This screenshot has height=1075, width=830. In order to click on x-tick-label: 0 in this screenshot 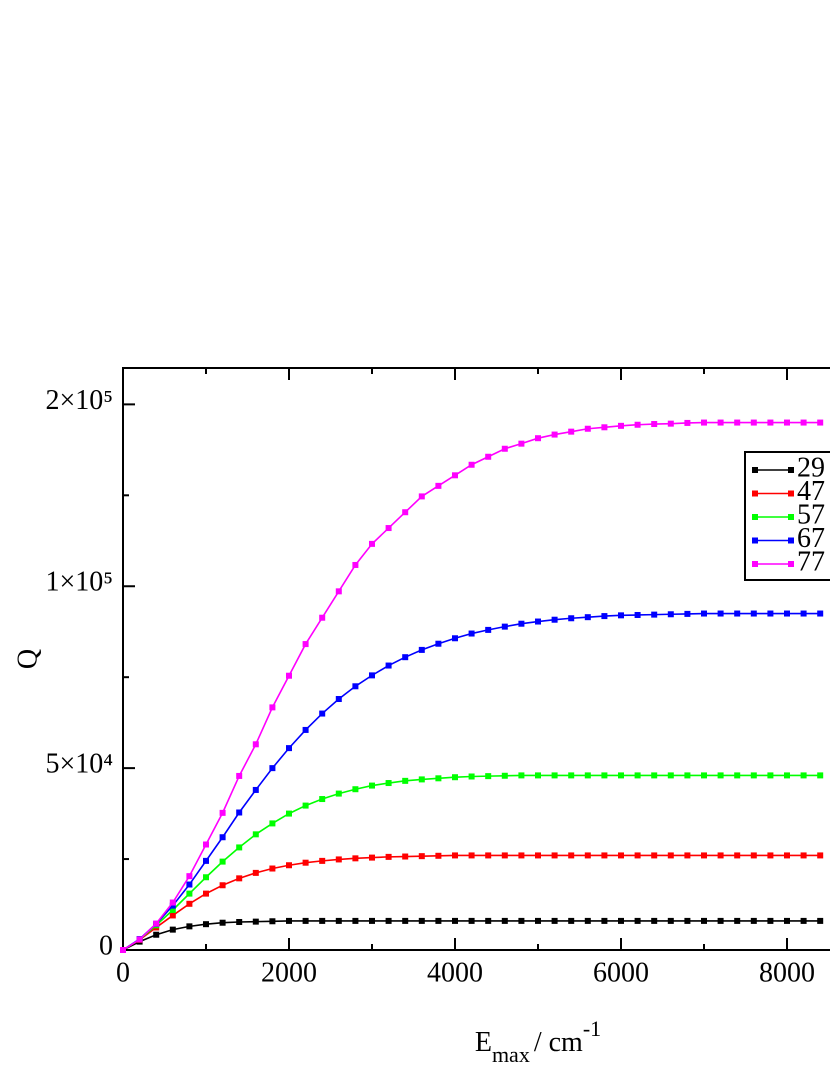, I will do `click(123, 972)`.